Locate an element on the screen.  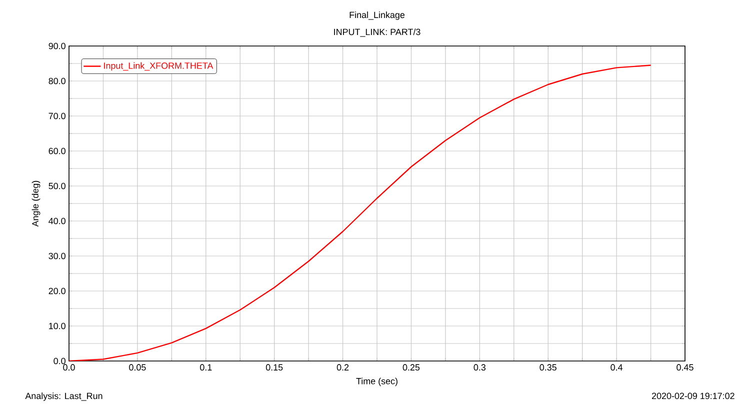
text: Analysis: Last_Run is located at coordinates (63, 396).